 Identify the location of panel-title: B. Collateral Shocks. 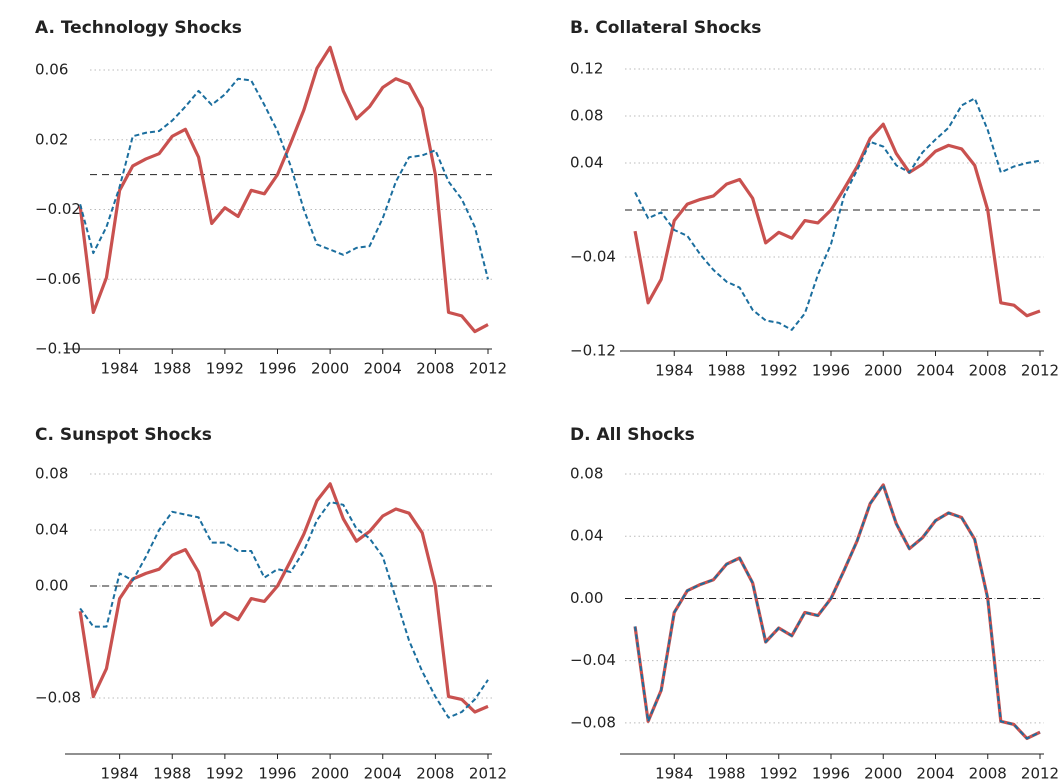
(665, 28).